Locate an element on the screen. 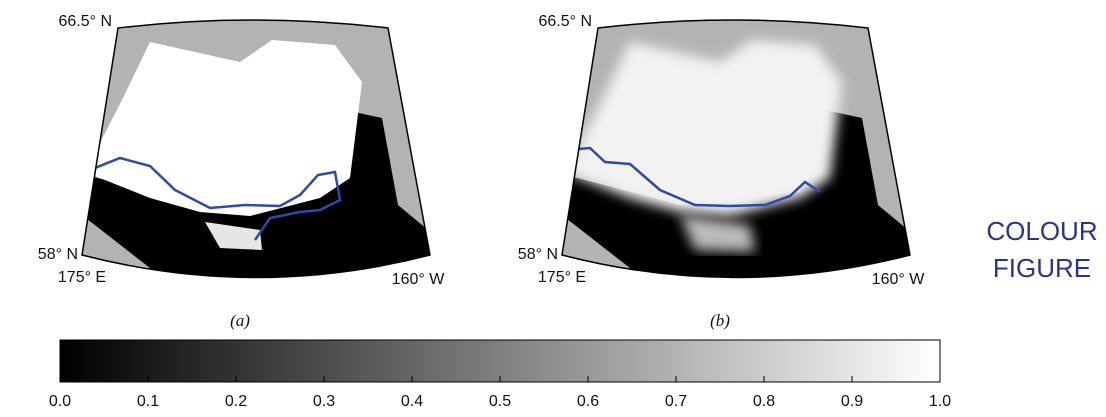 This screenshot has height=417, width=1106. tick-label: 0.6 is located at coordinates (588, 401).